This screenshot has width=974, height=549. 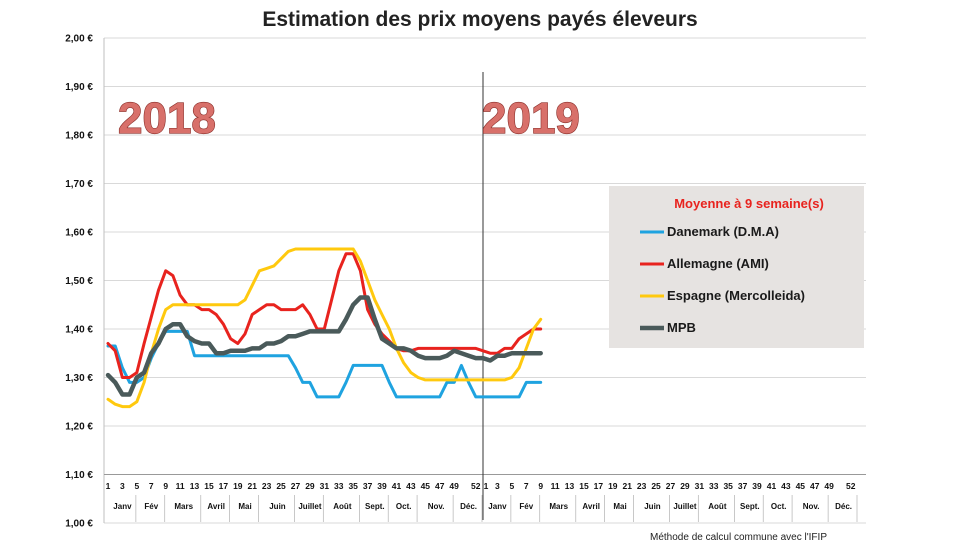 What do you see at coordinates (757, 486) in the screenshot?
I see `x-tick-label-2019: 39` at bounding box center [757, 486].